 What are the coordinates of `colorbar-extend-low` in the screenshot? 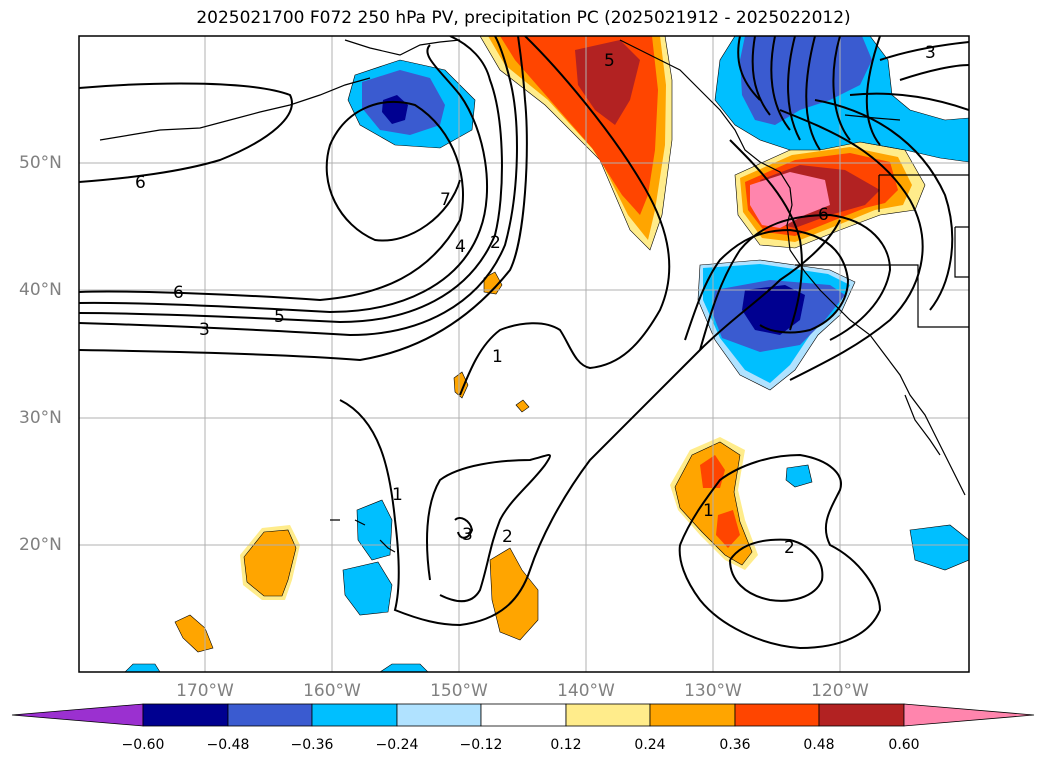 It's located at (77, 715).